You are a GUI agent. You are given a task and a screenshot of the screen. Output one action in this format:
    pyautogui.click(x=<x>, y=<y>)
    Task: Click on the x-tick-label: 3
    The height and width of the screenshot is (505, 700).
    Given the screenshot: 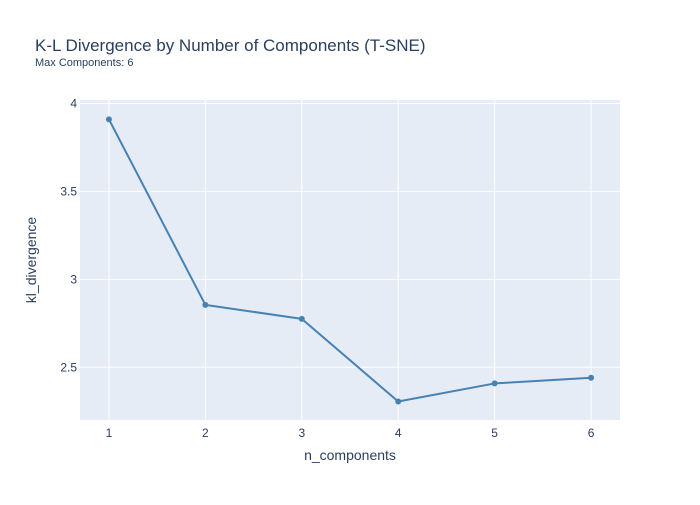 What is the action you would take?
    pyautogui.click(x=301, y=433)
    